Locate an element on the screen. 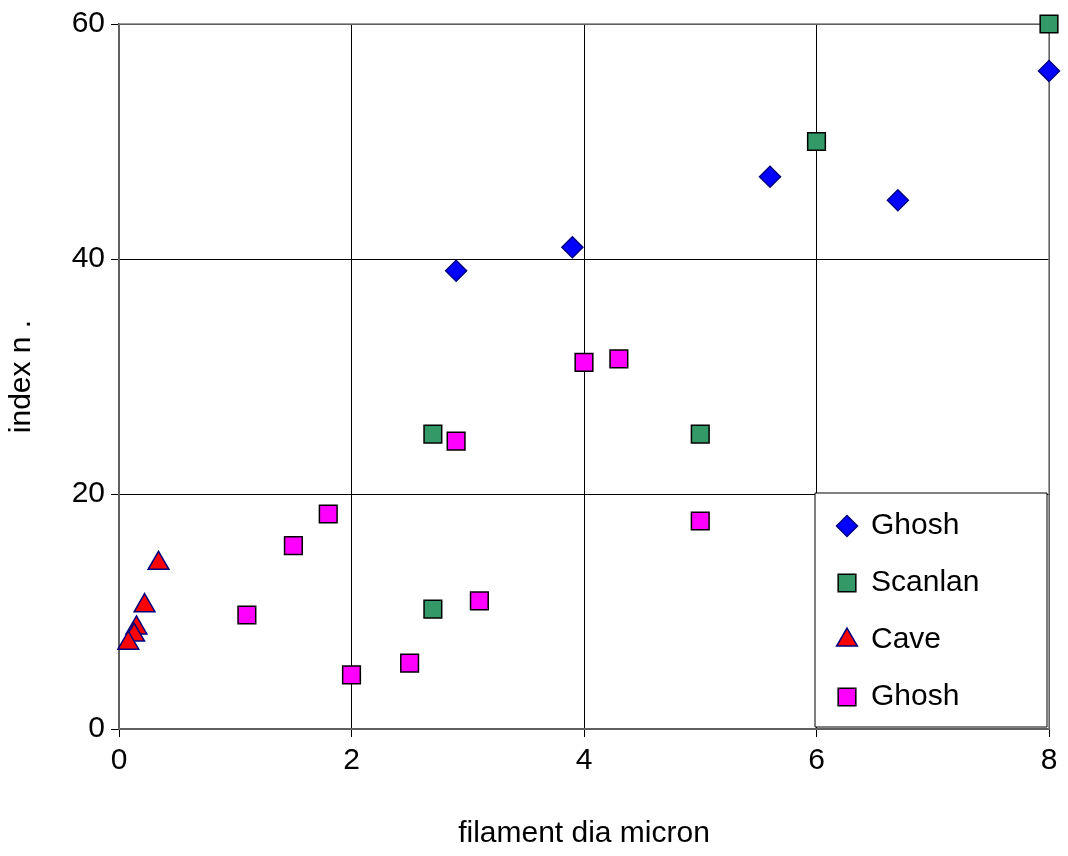  y-tick-label: 0 is located at coordinates (96, 727).